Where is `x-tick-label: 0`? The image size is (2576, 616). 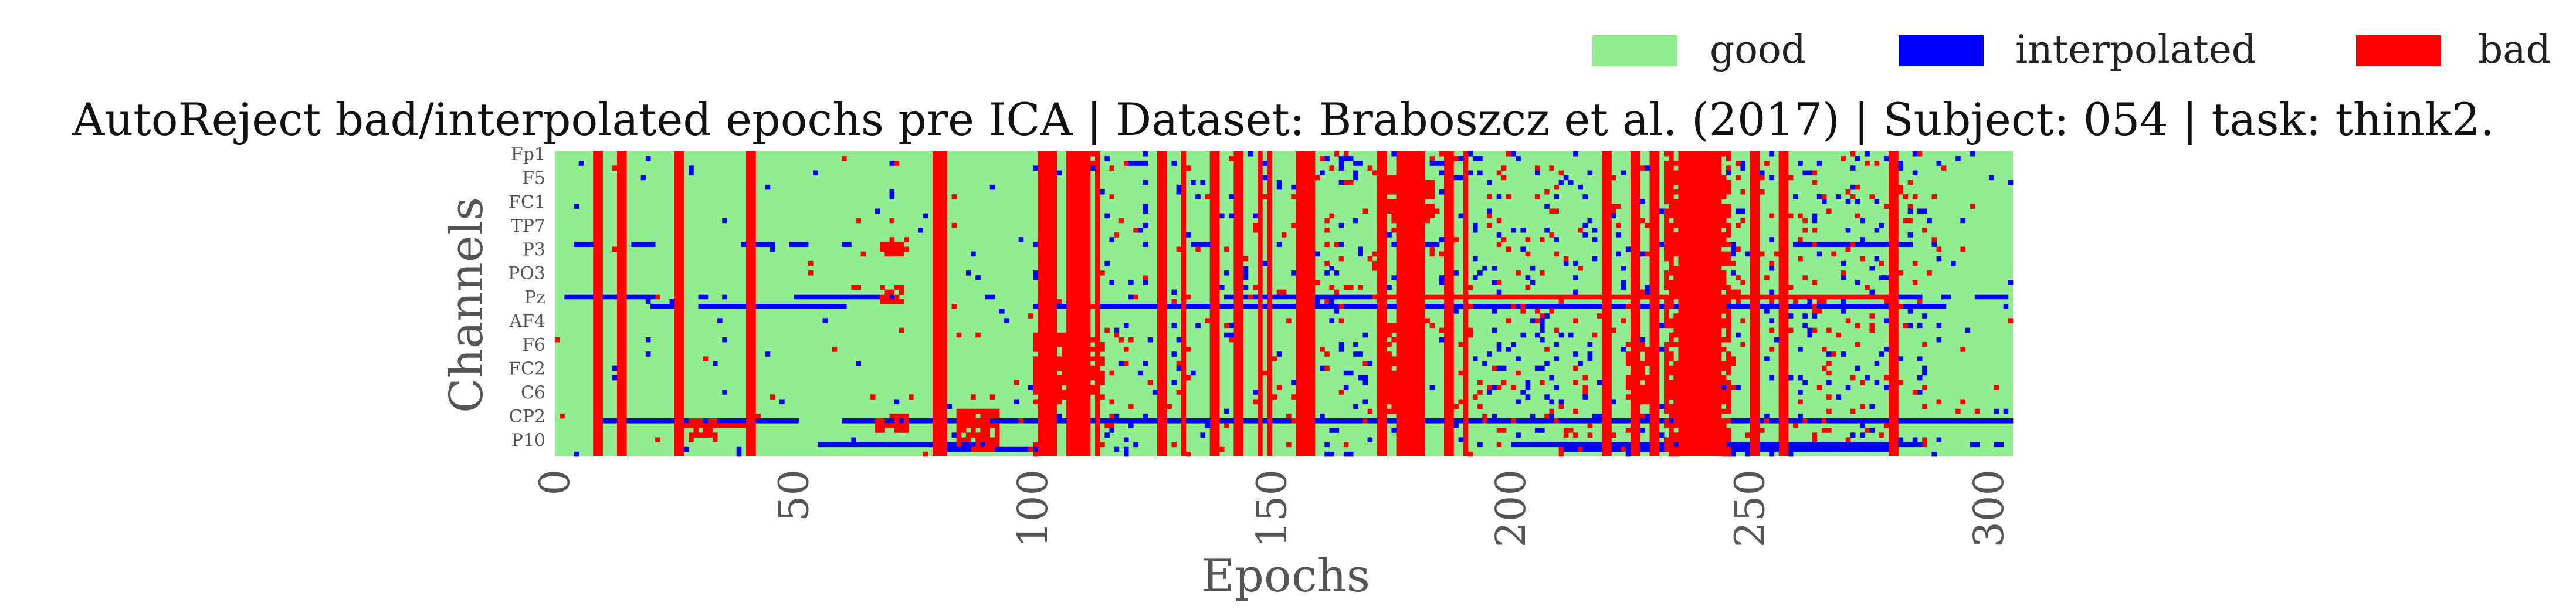 x-tick-label: 0 is located at coordinates (555, 483).